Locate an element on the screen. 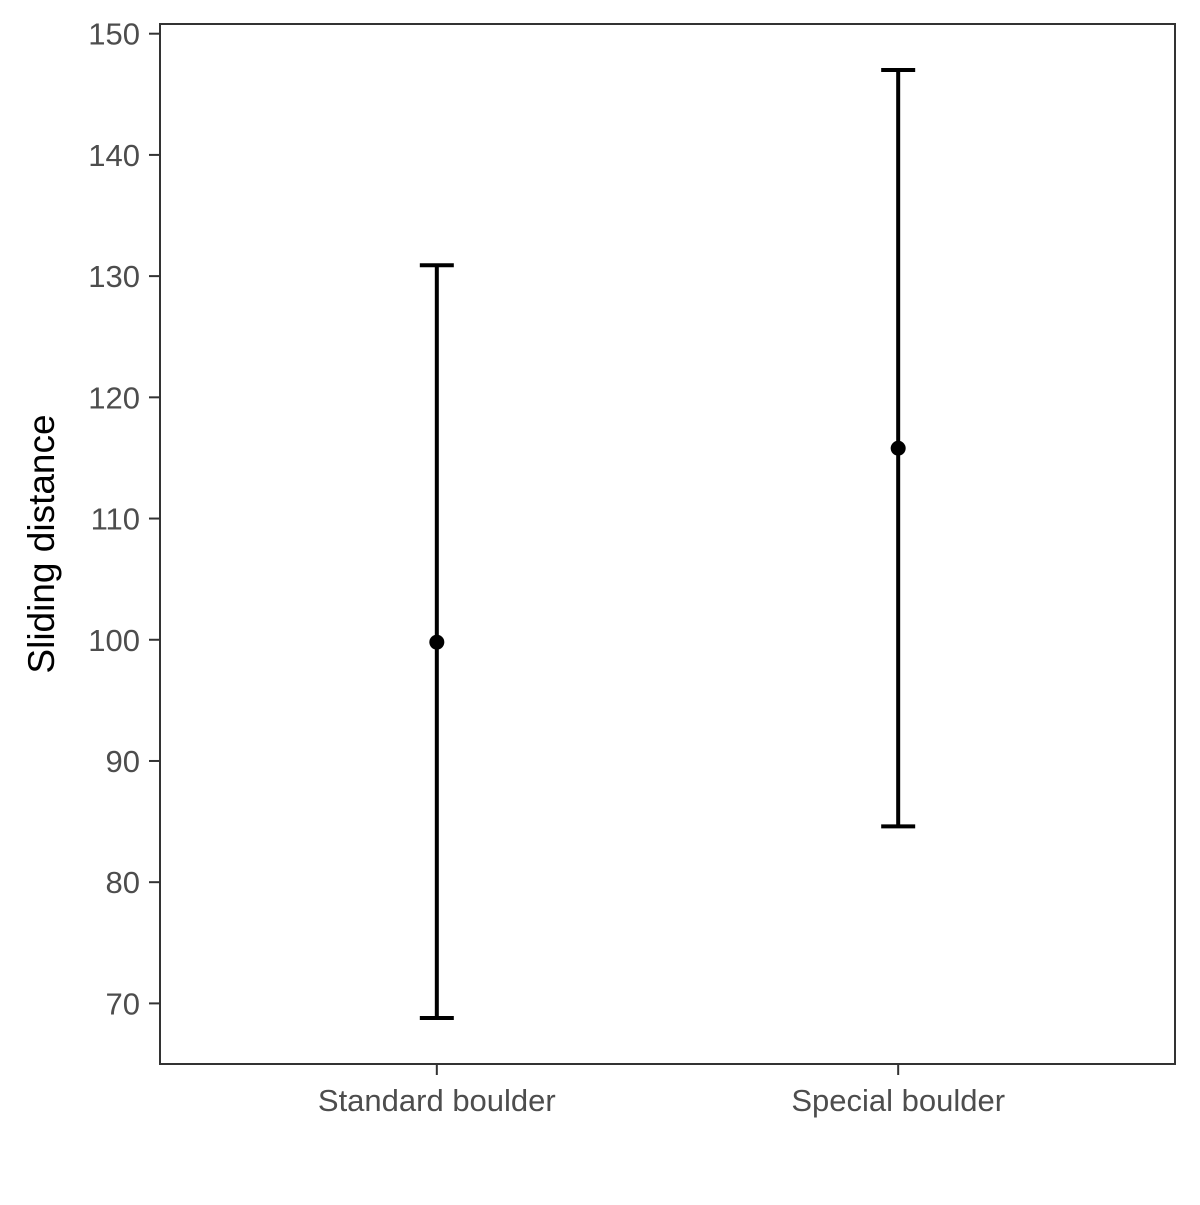  y-axis-title: Sliding distance is located at coordinates (41, 543).